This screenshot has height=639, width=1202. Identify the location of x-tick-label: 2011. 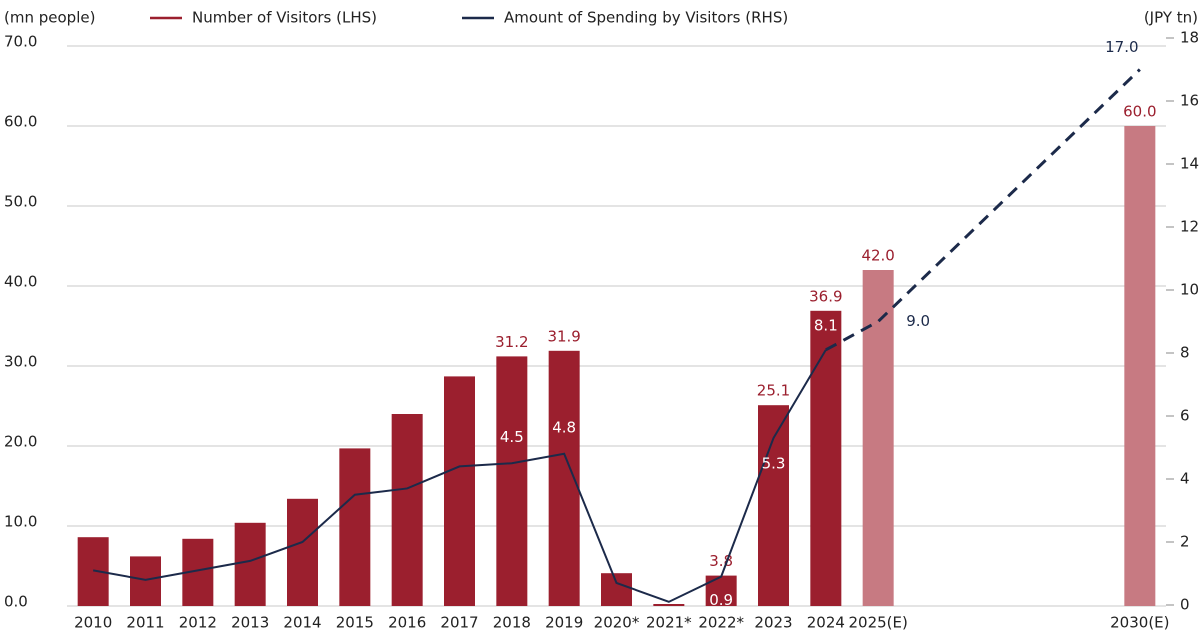
(145, 623).